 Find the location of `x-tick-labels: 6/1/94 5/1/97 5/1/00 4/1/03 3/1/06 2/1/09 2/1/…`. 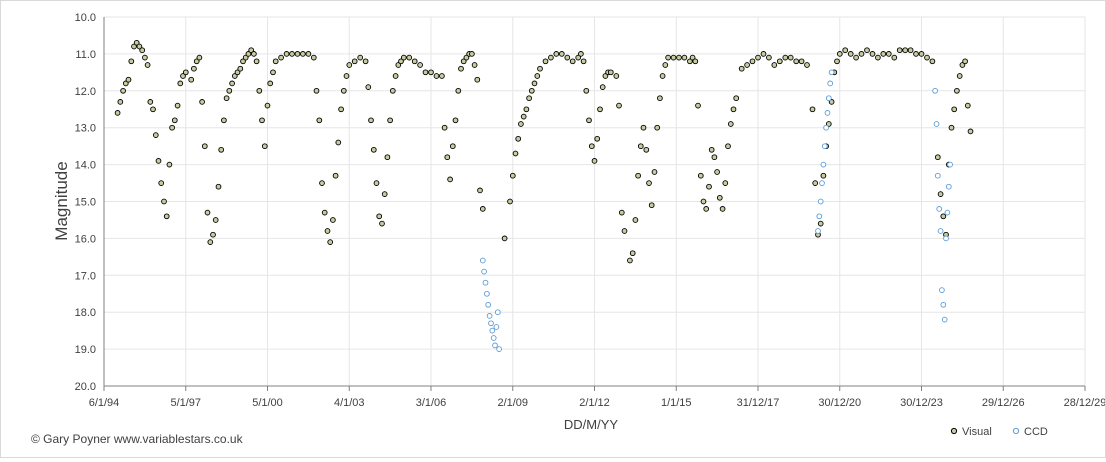

x-tick-labels: 6/1/94 5/1/97 5/1/00 4/1/03 3/1/06 2/1/09 2/1/… is located at coordinates (597, 397).